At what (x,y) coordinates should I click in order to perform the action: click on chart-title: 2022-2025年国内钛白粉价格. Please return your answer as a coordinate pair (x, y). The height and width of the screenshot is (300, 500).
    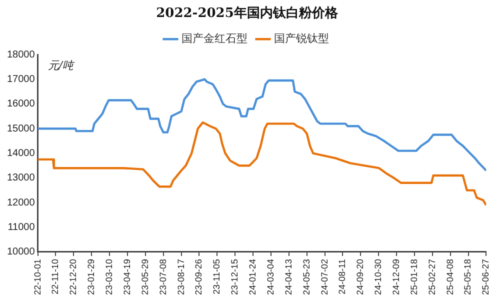
    Looking at the image, I should click on (247, 14).